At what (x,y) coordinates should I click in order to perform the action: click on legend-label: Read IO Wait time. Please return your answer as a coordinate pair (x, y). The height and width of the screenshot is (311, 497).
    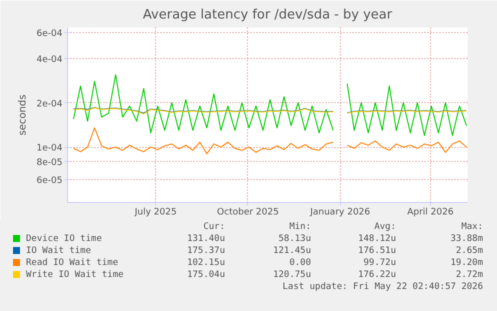
    Looking at the image, I should click on (72, 263).